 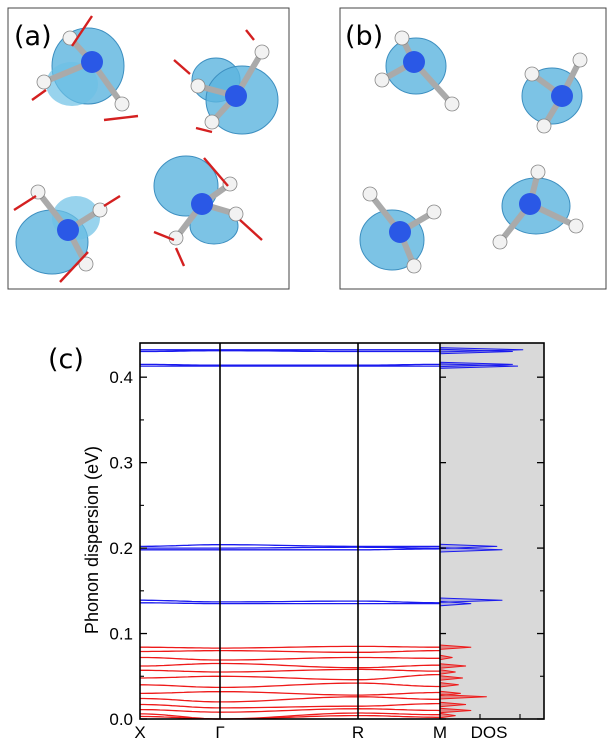 I want to click on x-tick-label-3: M, so click(x=440, y=731).